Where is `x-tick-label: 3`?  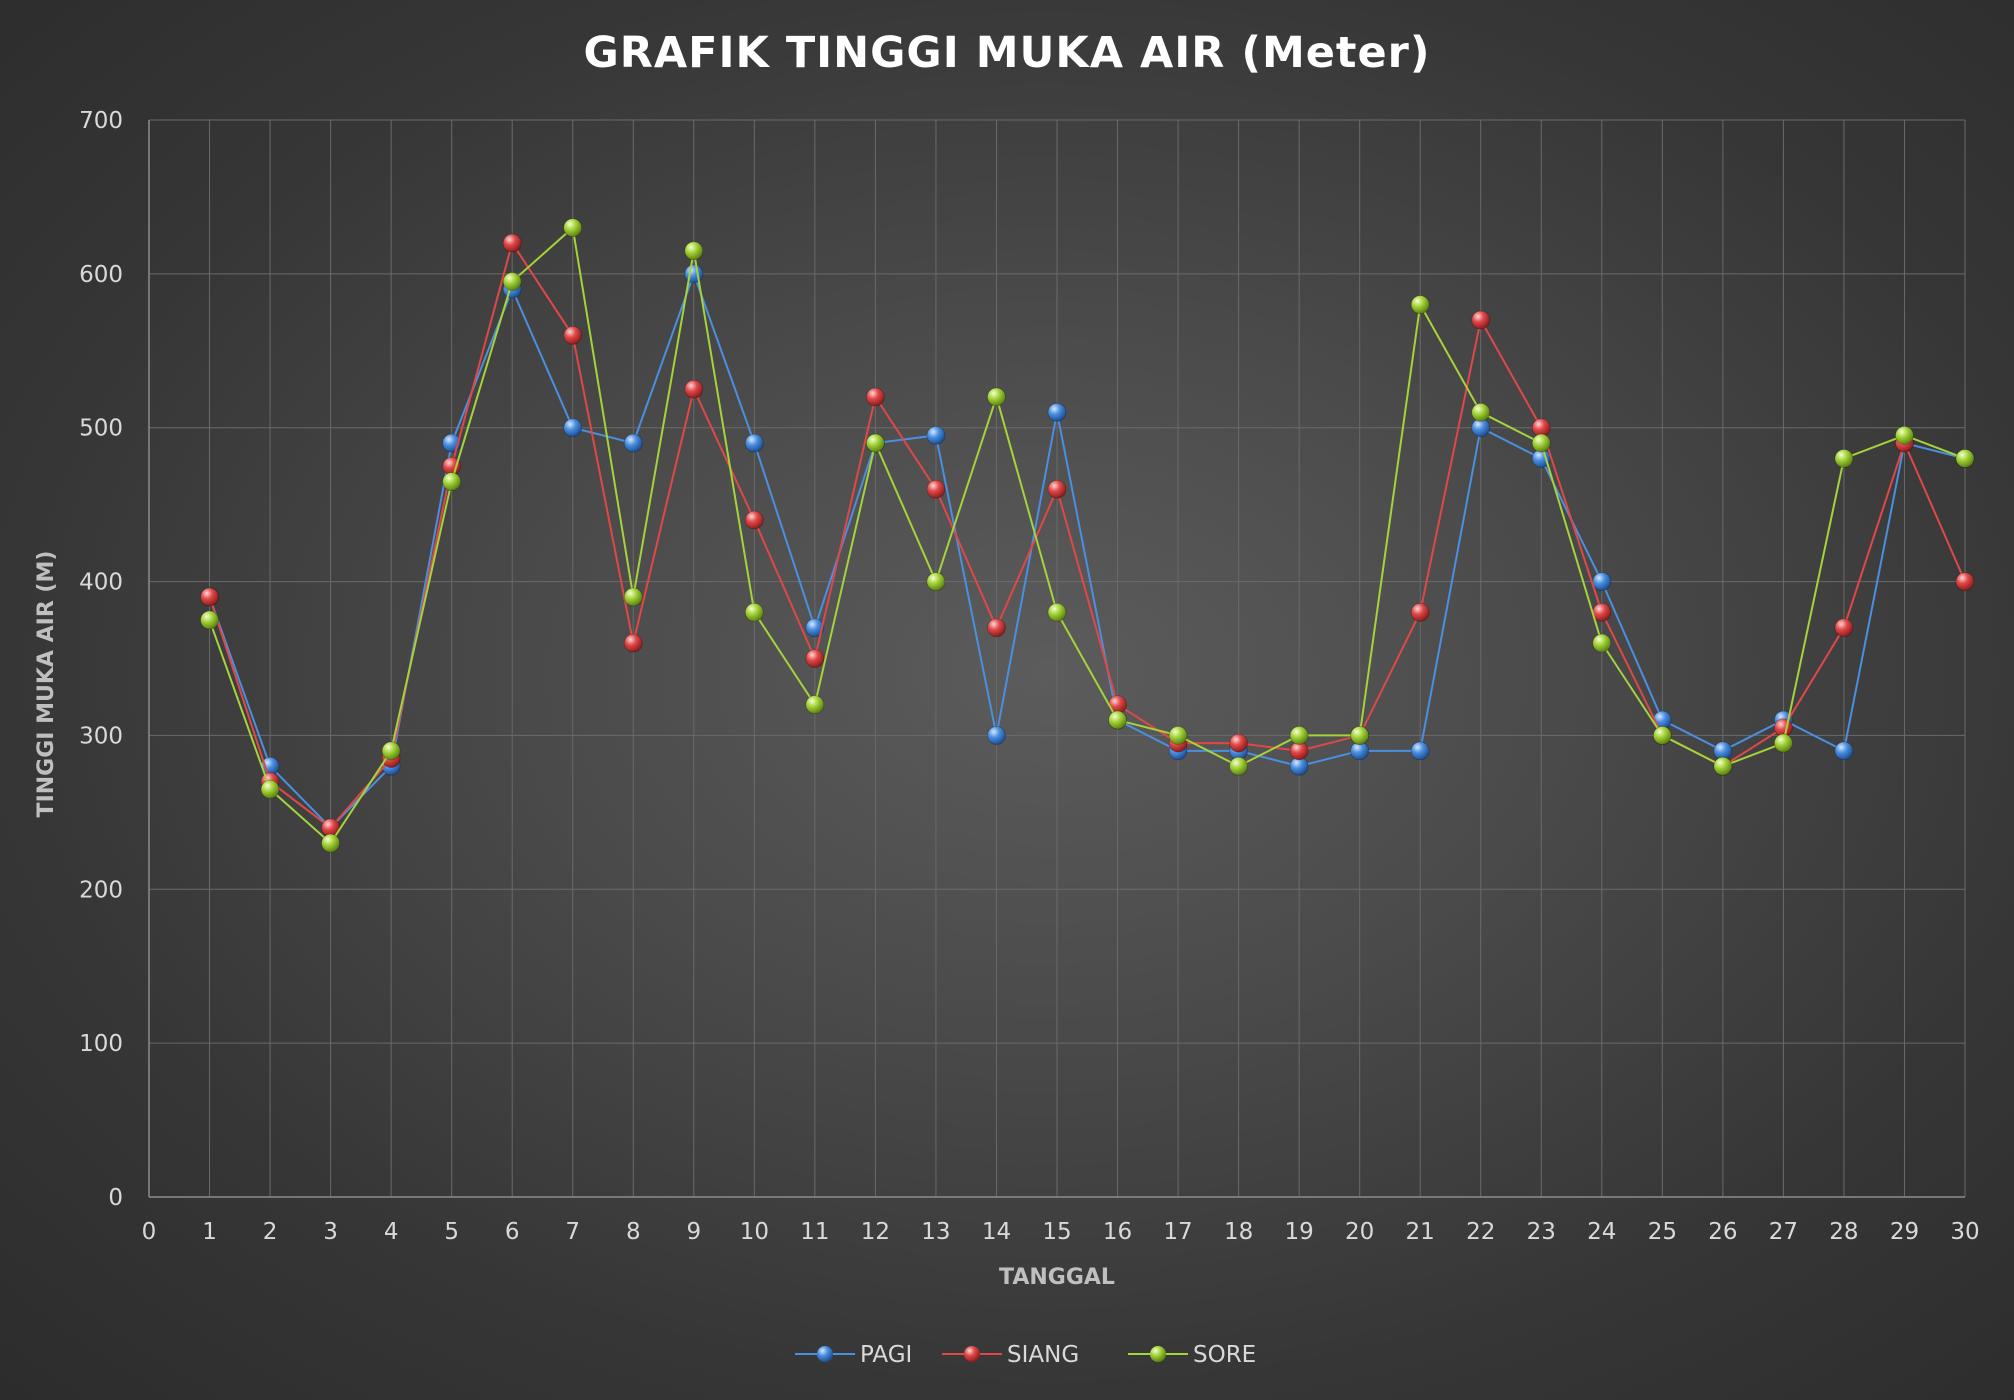 x-tick-label: 3 is located at coordinates (330, 1232).